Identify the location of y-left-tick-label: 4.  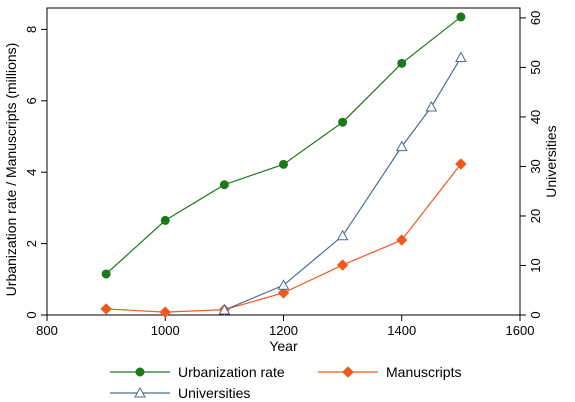
(31, 172).